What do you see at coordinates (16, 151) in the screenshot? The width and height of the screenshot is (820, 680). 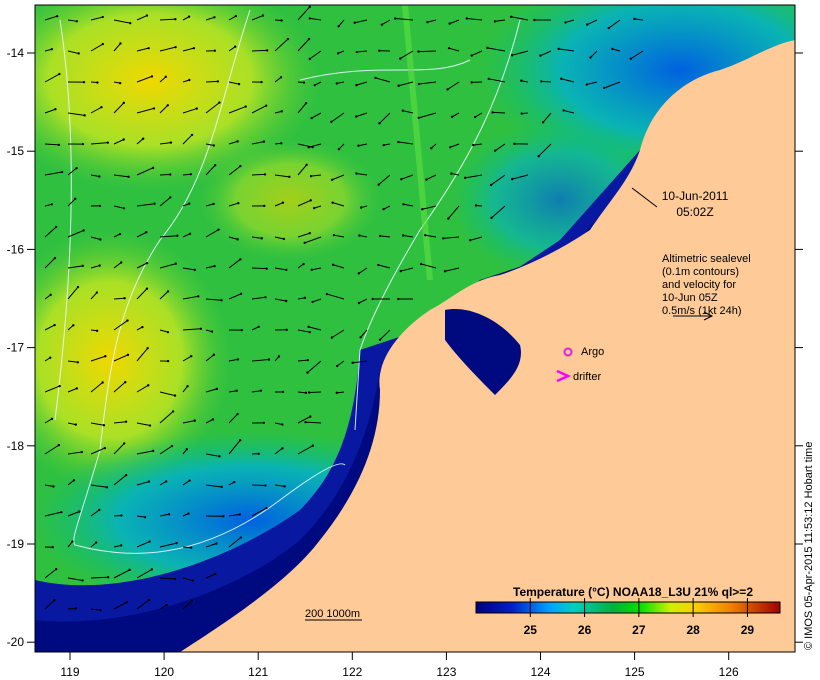 I see `y-tick-label: -15` at bounding box center [16, 151].